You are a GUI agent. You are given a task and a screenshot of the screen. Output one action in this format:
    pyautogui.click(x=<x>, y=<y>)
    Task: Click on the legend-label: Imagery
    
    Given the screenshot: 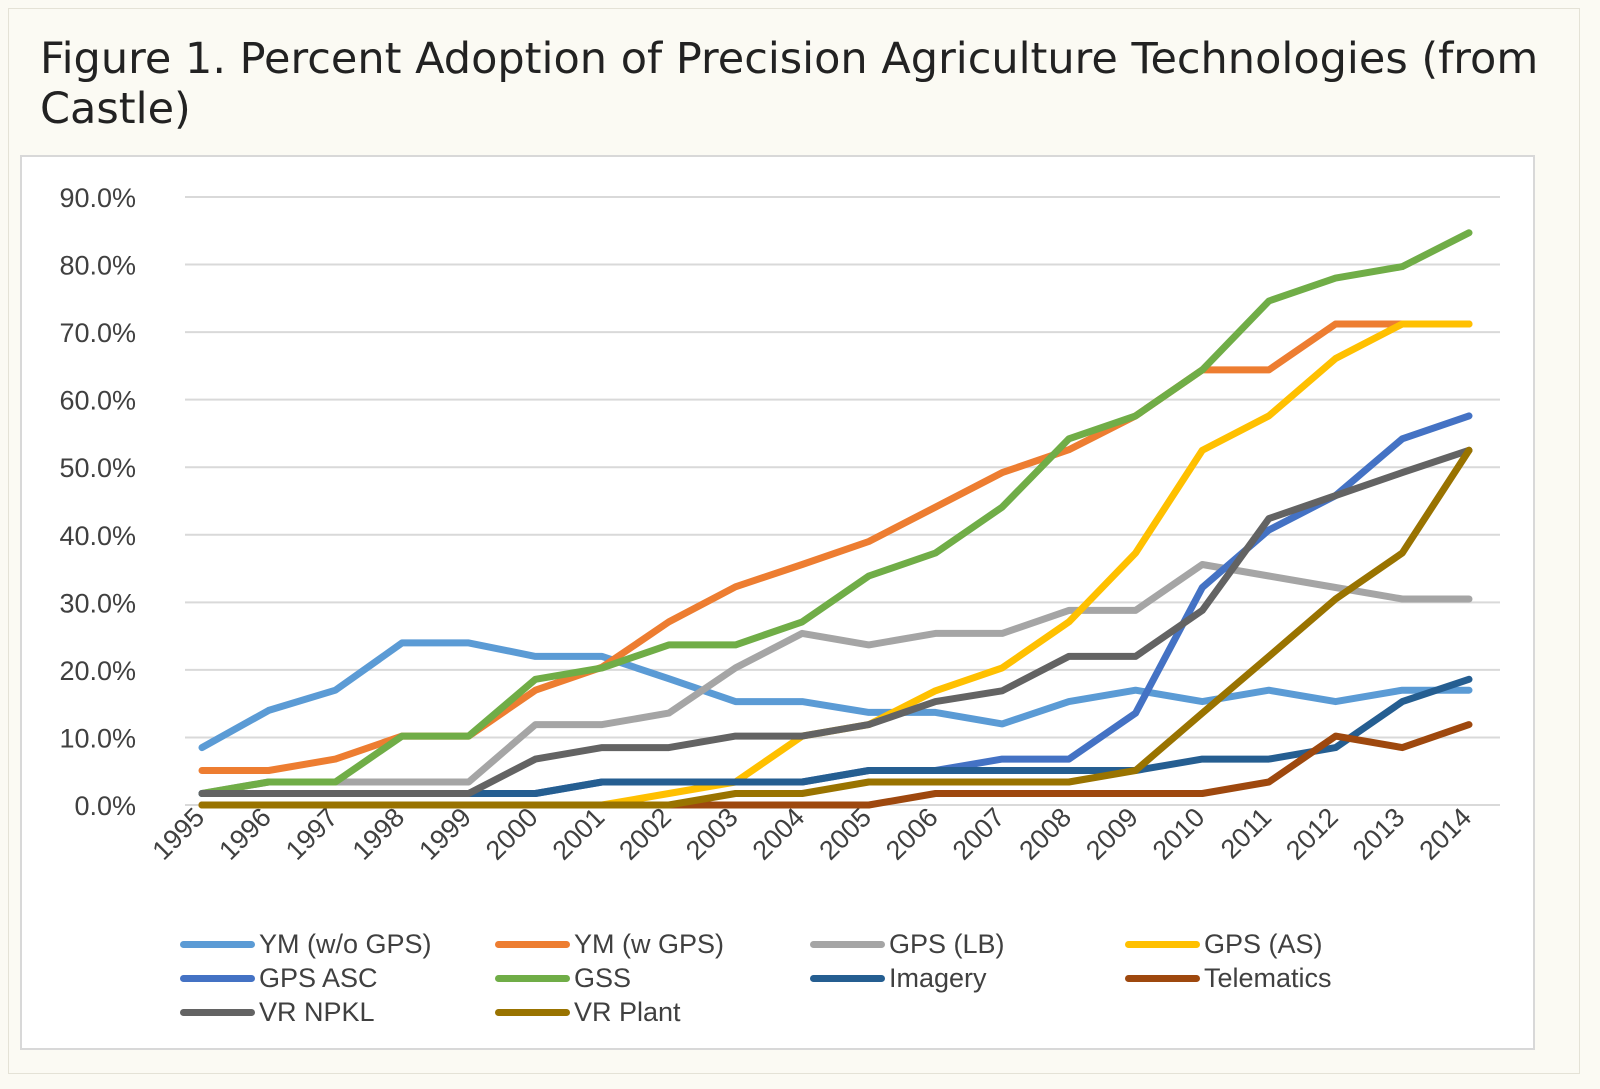 What is the action you would take?
    pyautogui.click(x=938, y=977)
    